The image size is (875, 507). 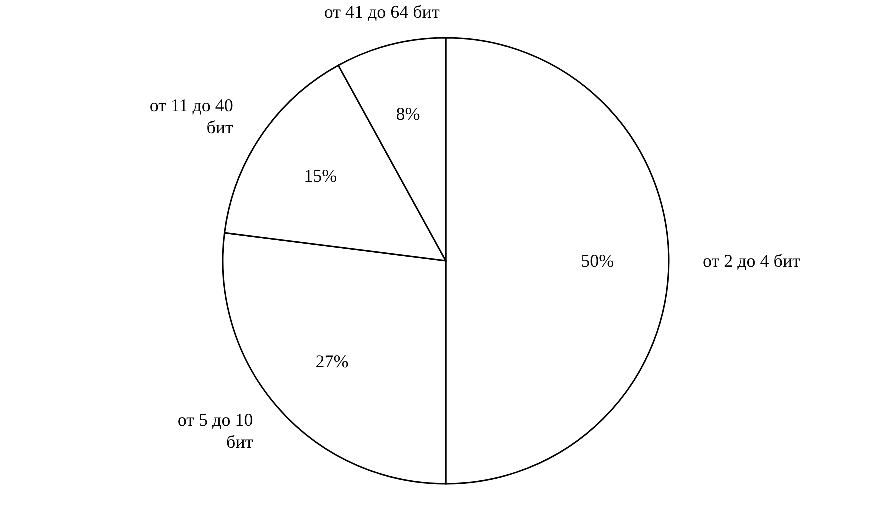 I want to click on data-label: 15%, so click(x=321, y=176).